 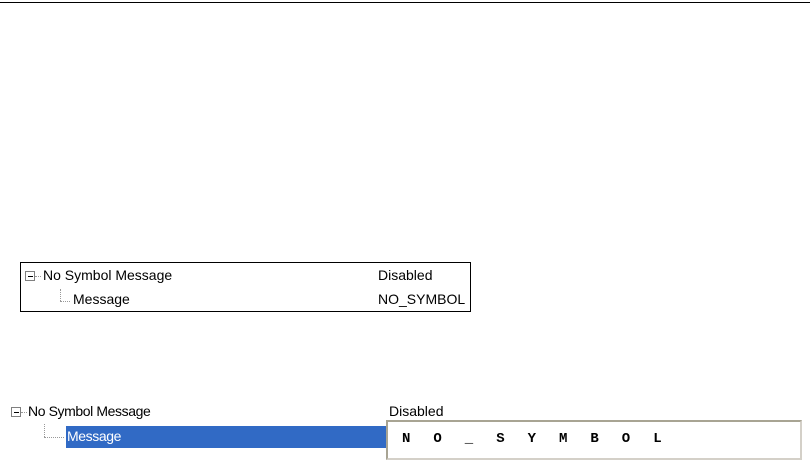 I want to click on message-value: NO_SYMBOL, so click(x=422, y=299).